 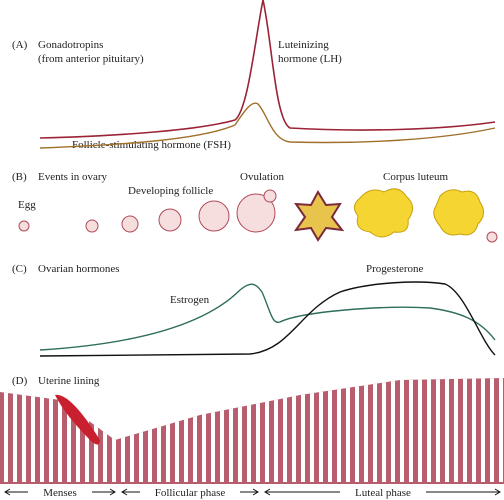 I want to click on progesterone-label: Progesterone, so click(x=395, y=269).